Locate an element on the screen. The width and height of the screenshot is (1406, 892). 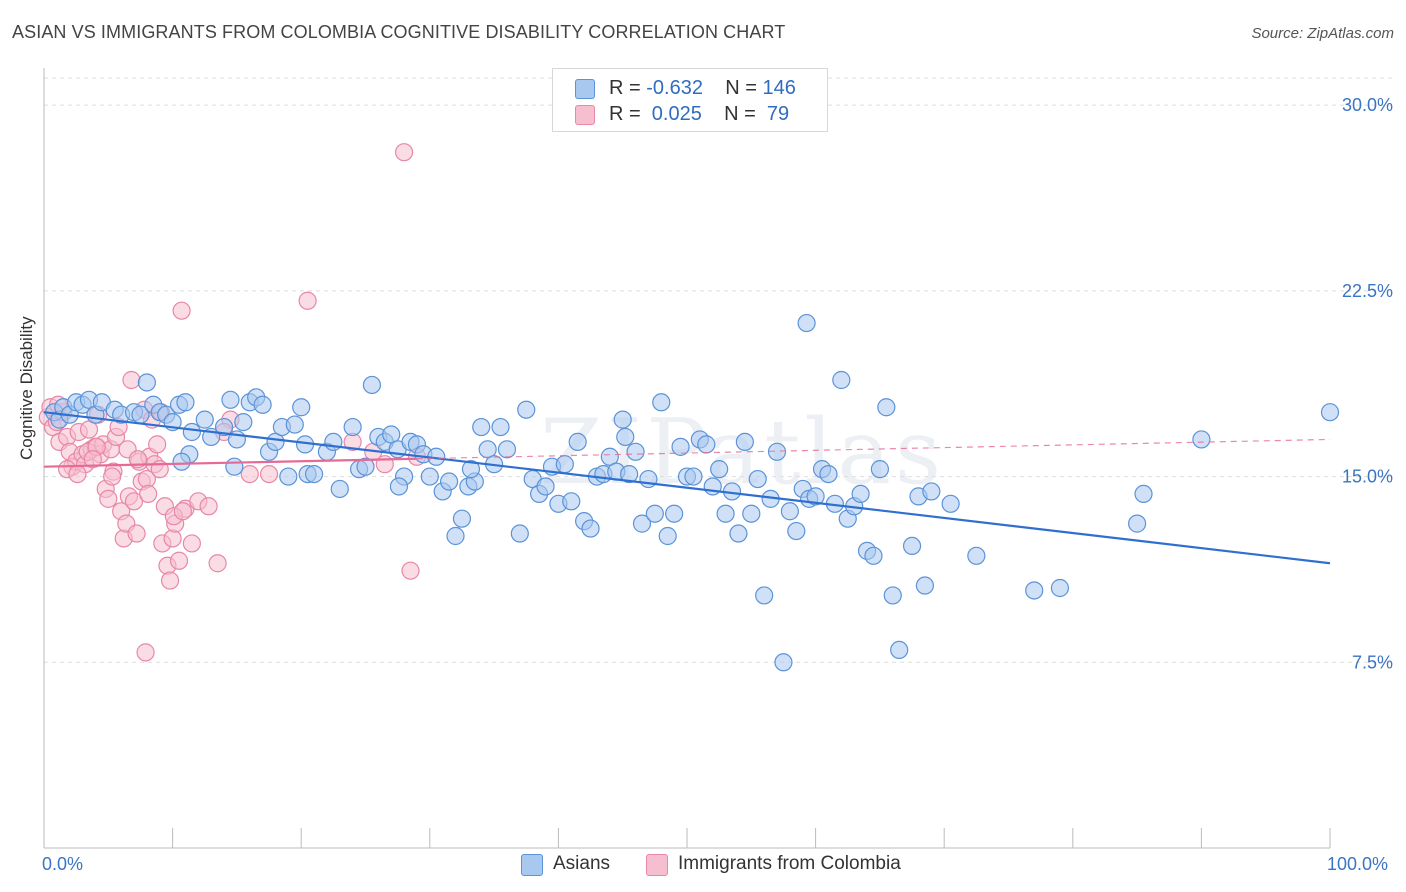
y-tick-labels: 7.5% 15.0% 22.5% 30.0% is located at coordinates (1367, 383).